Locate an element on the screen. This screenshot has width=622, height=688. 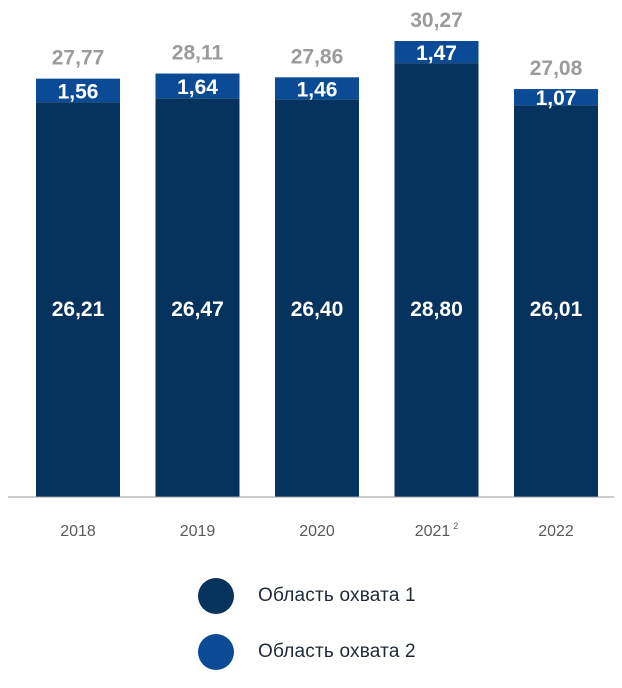
data-label-scope-1-2021: 28,80 is located at coordinates (436, 309).